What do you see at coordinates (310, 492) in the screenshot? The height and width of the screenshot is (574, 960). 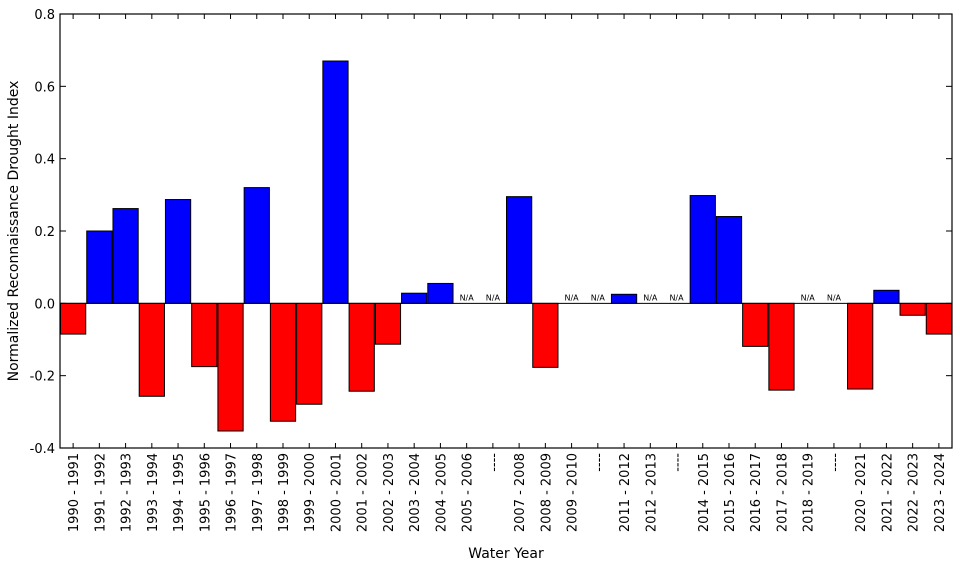 I see `x-tick-label: 1999 - 2000` at bounding box center [310, 492].